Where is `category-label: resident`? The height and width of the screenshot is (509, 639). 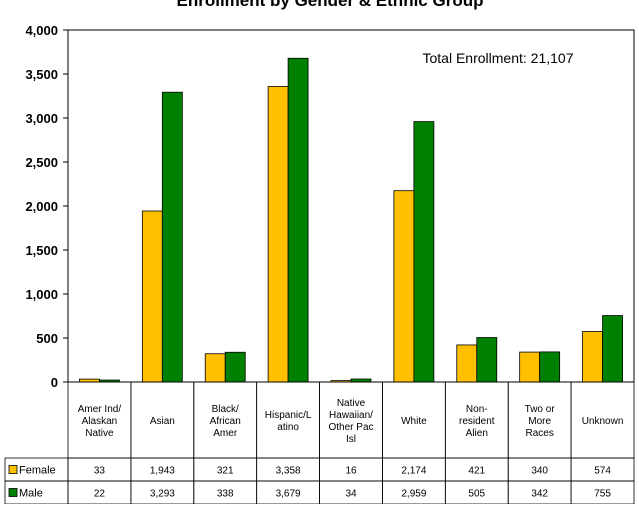 category-label: resident is located at coordinates (477, 421).